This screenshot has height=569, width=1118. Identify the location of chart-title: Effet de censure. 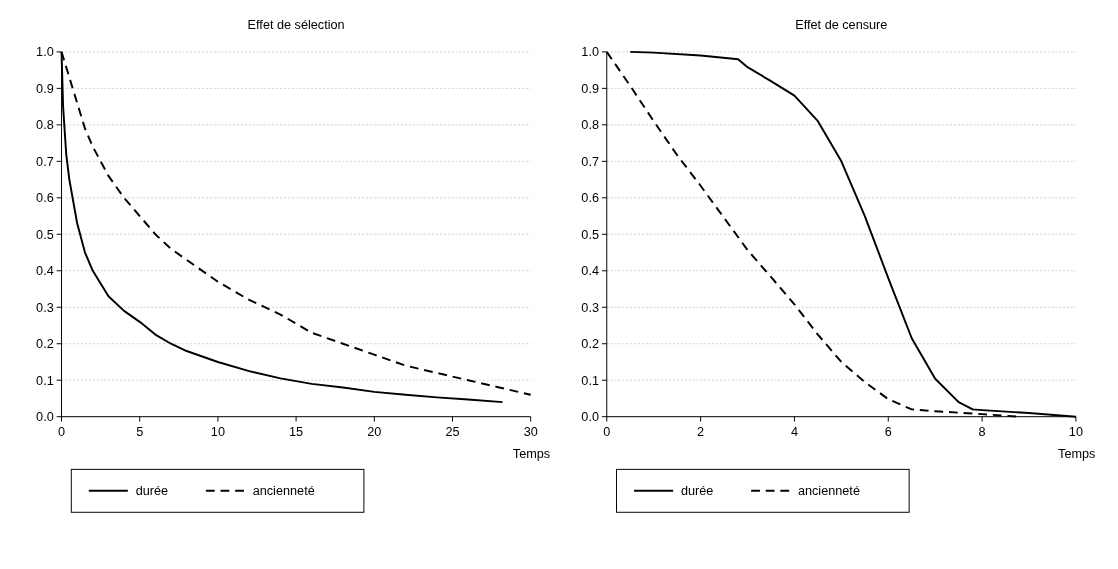
(841, 25).